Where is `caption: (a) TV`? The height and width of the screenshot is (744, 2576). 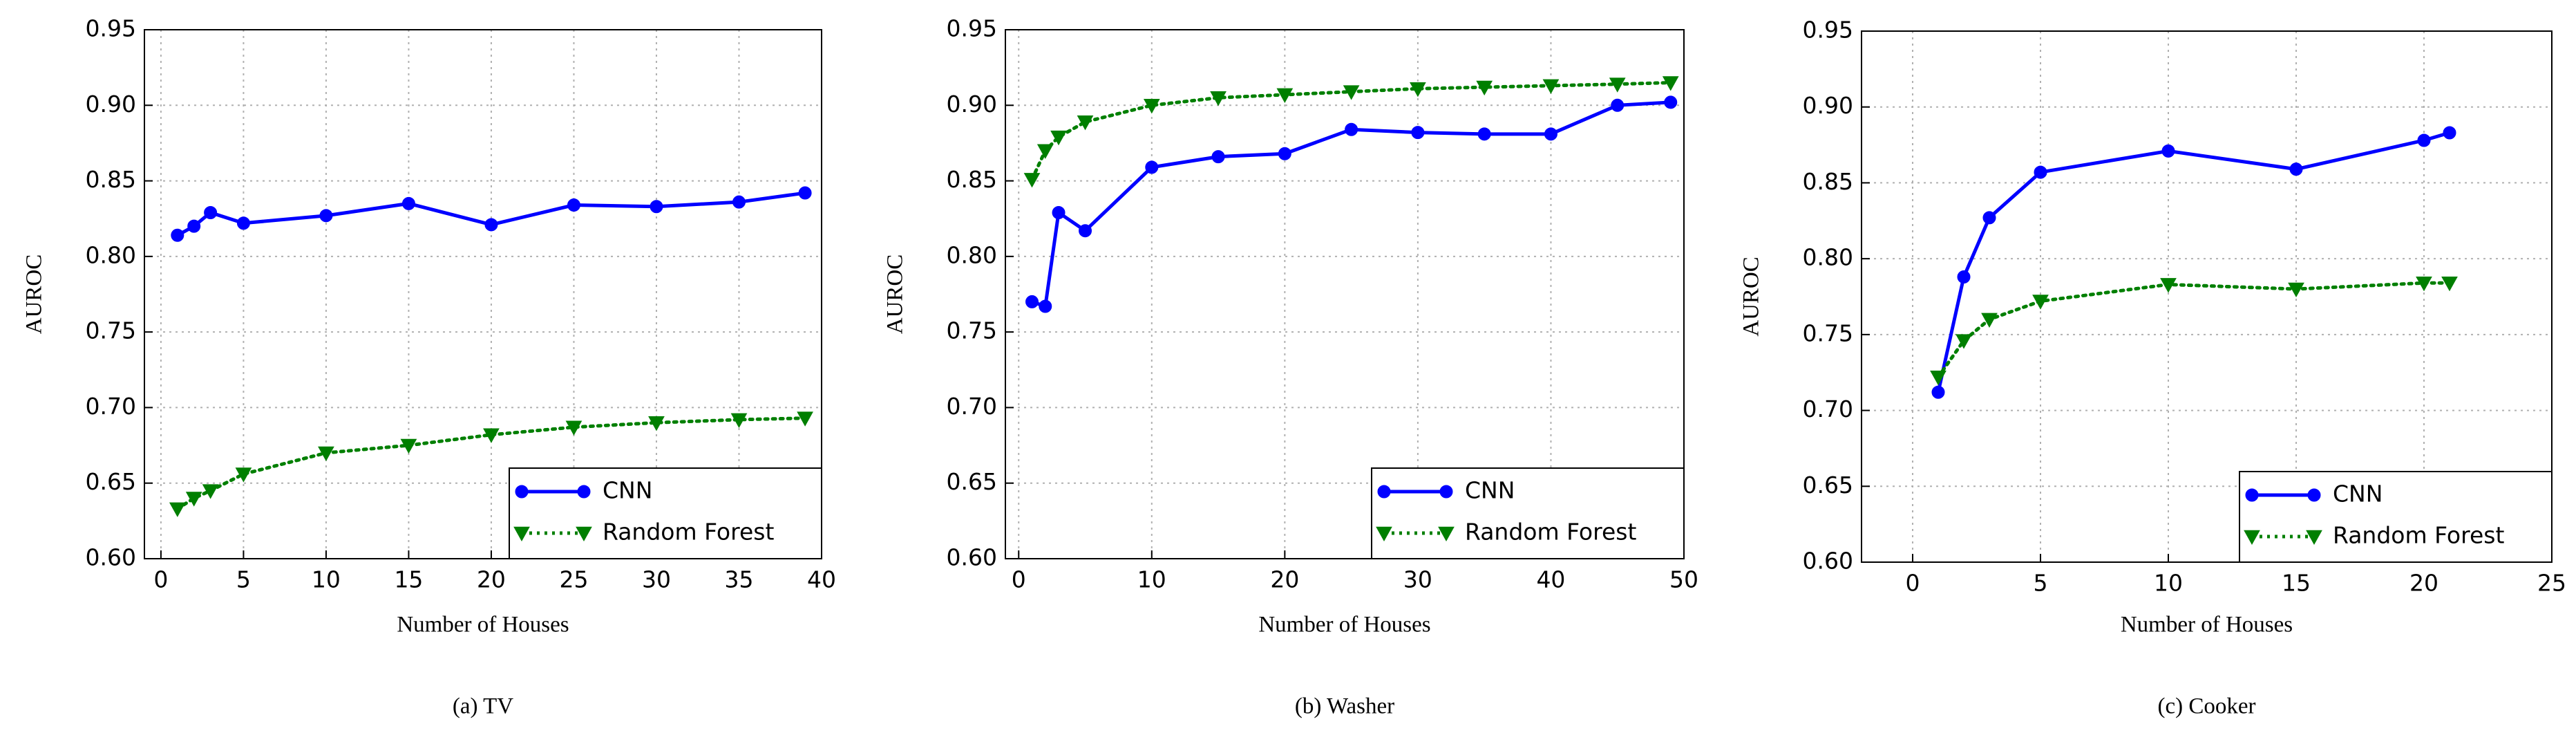
caption: (a) TV is located at coordinates (483, 706).